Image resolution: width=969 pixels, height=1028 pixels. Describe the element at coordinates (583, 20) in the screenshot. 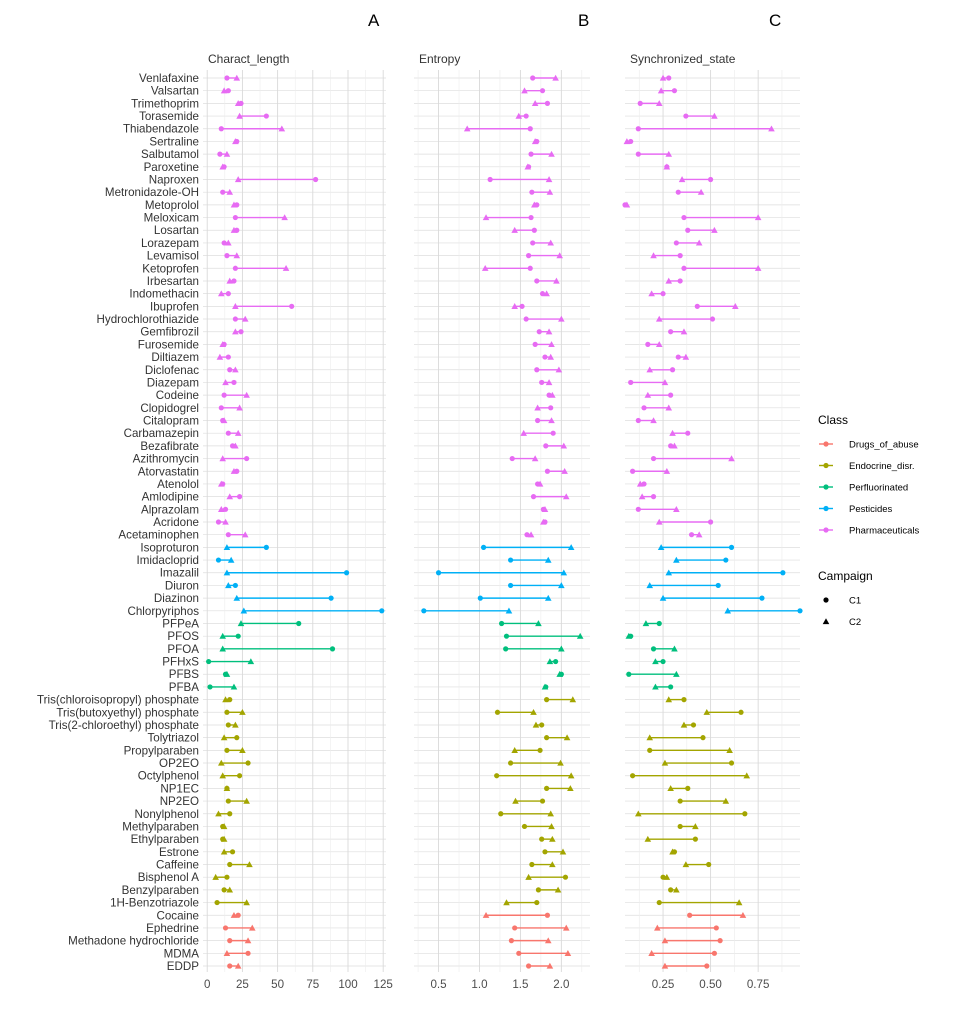

I see `panel-letter-b: B` at that location.